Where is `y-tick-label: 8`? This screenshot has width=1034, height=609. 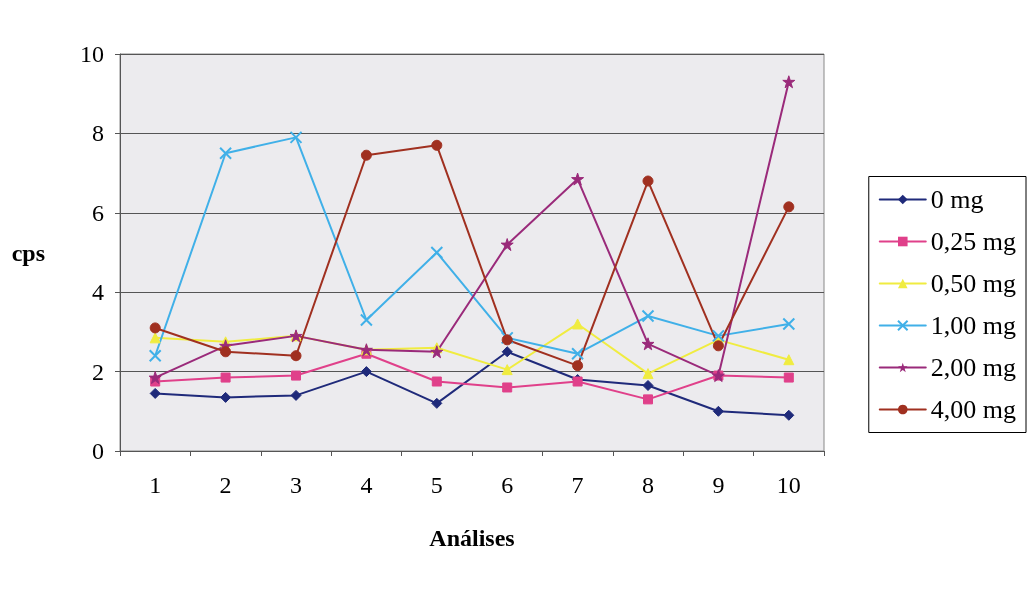 y-tick-label: 8 is located at coordinates (98, 133).